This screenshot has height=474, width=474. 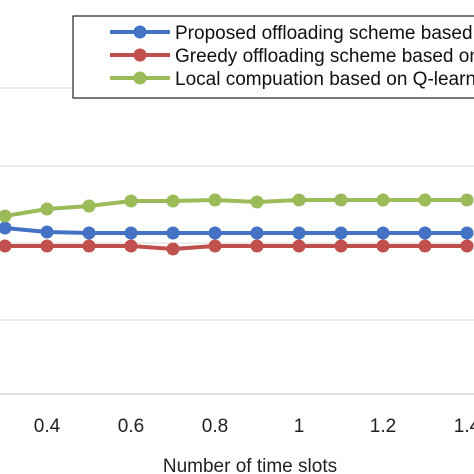 What do you see at coordinates (299, 426) in the screenshot?
I see `x-tick-label: 1` at bounding box center [299, 426].